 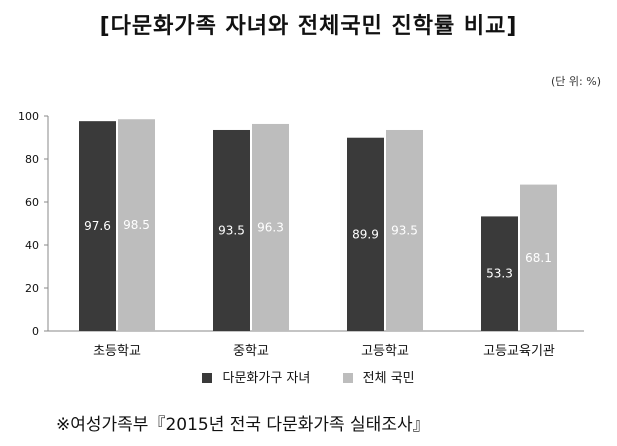 I want to click on data-label: 68.1, so click(x=538, y=258).